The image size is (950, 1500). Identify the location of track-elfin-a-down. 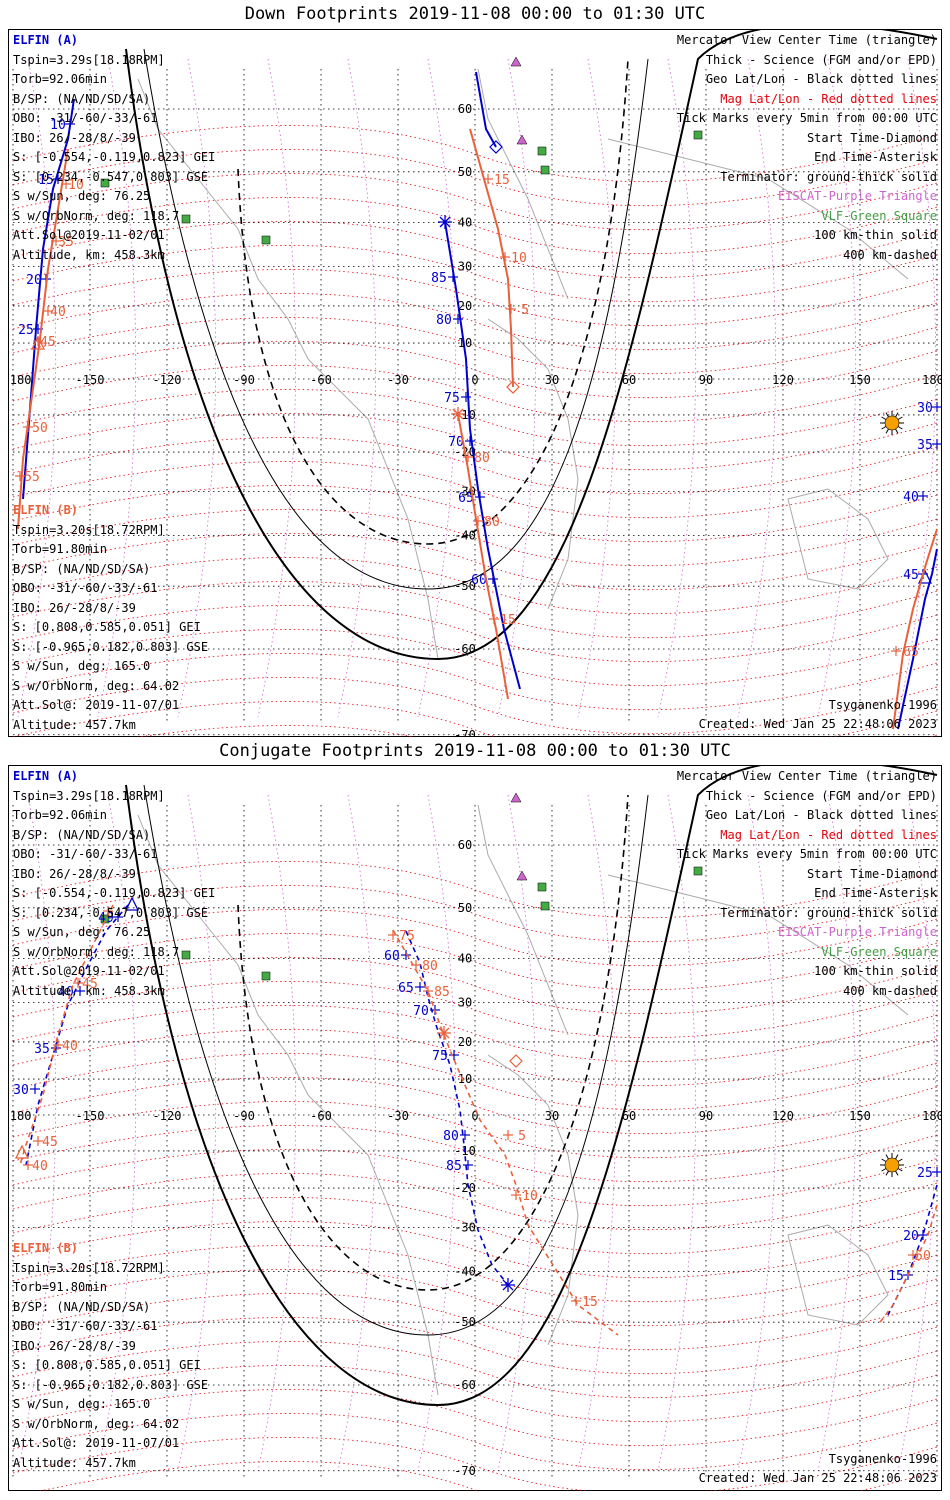
(489, 112).